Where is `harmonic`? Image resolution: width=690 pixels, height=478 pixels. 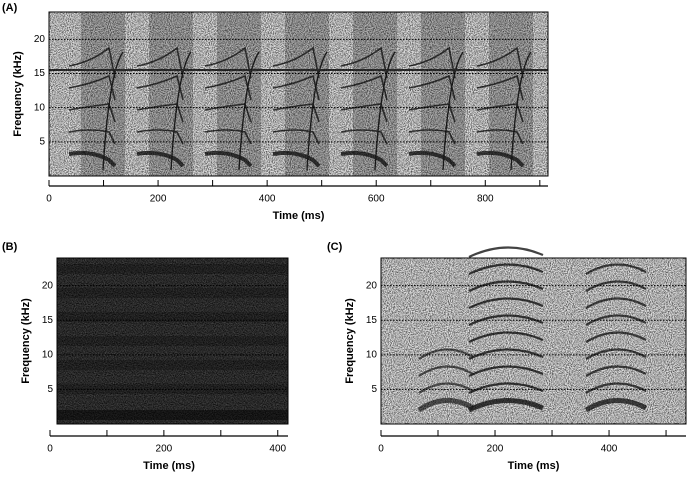
harmonic is located at coordinates (506, 252).